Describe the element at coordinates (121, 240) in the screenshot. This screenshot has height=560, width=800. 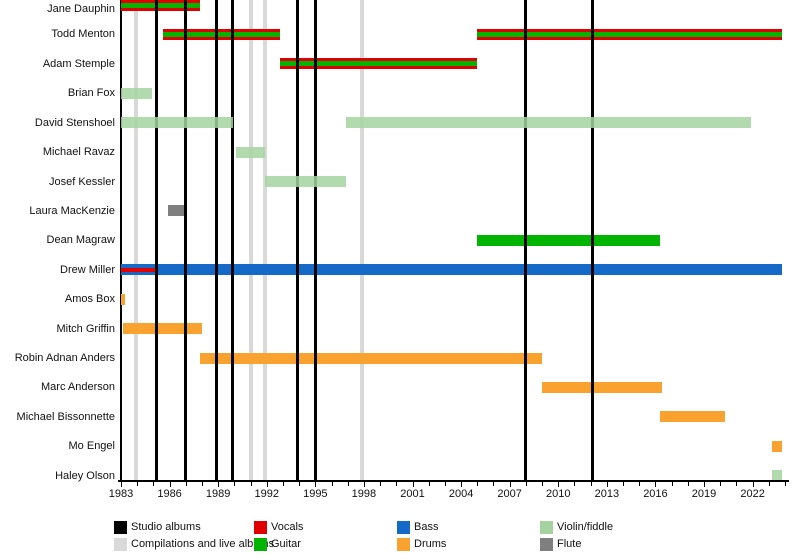
I see `y-axis-line` at that location.